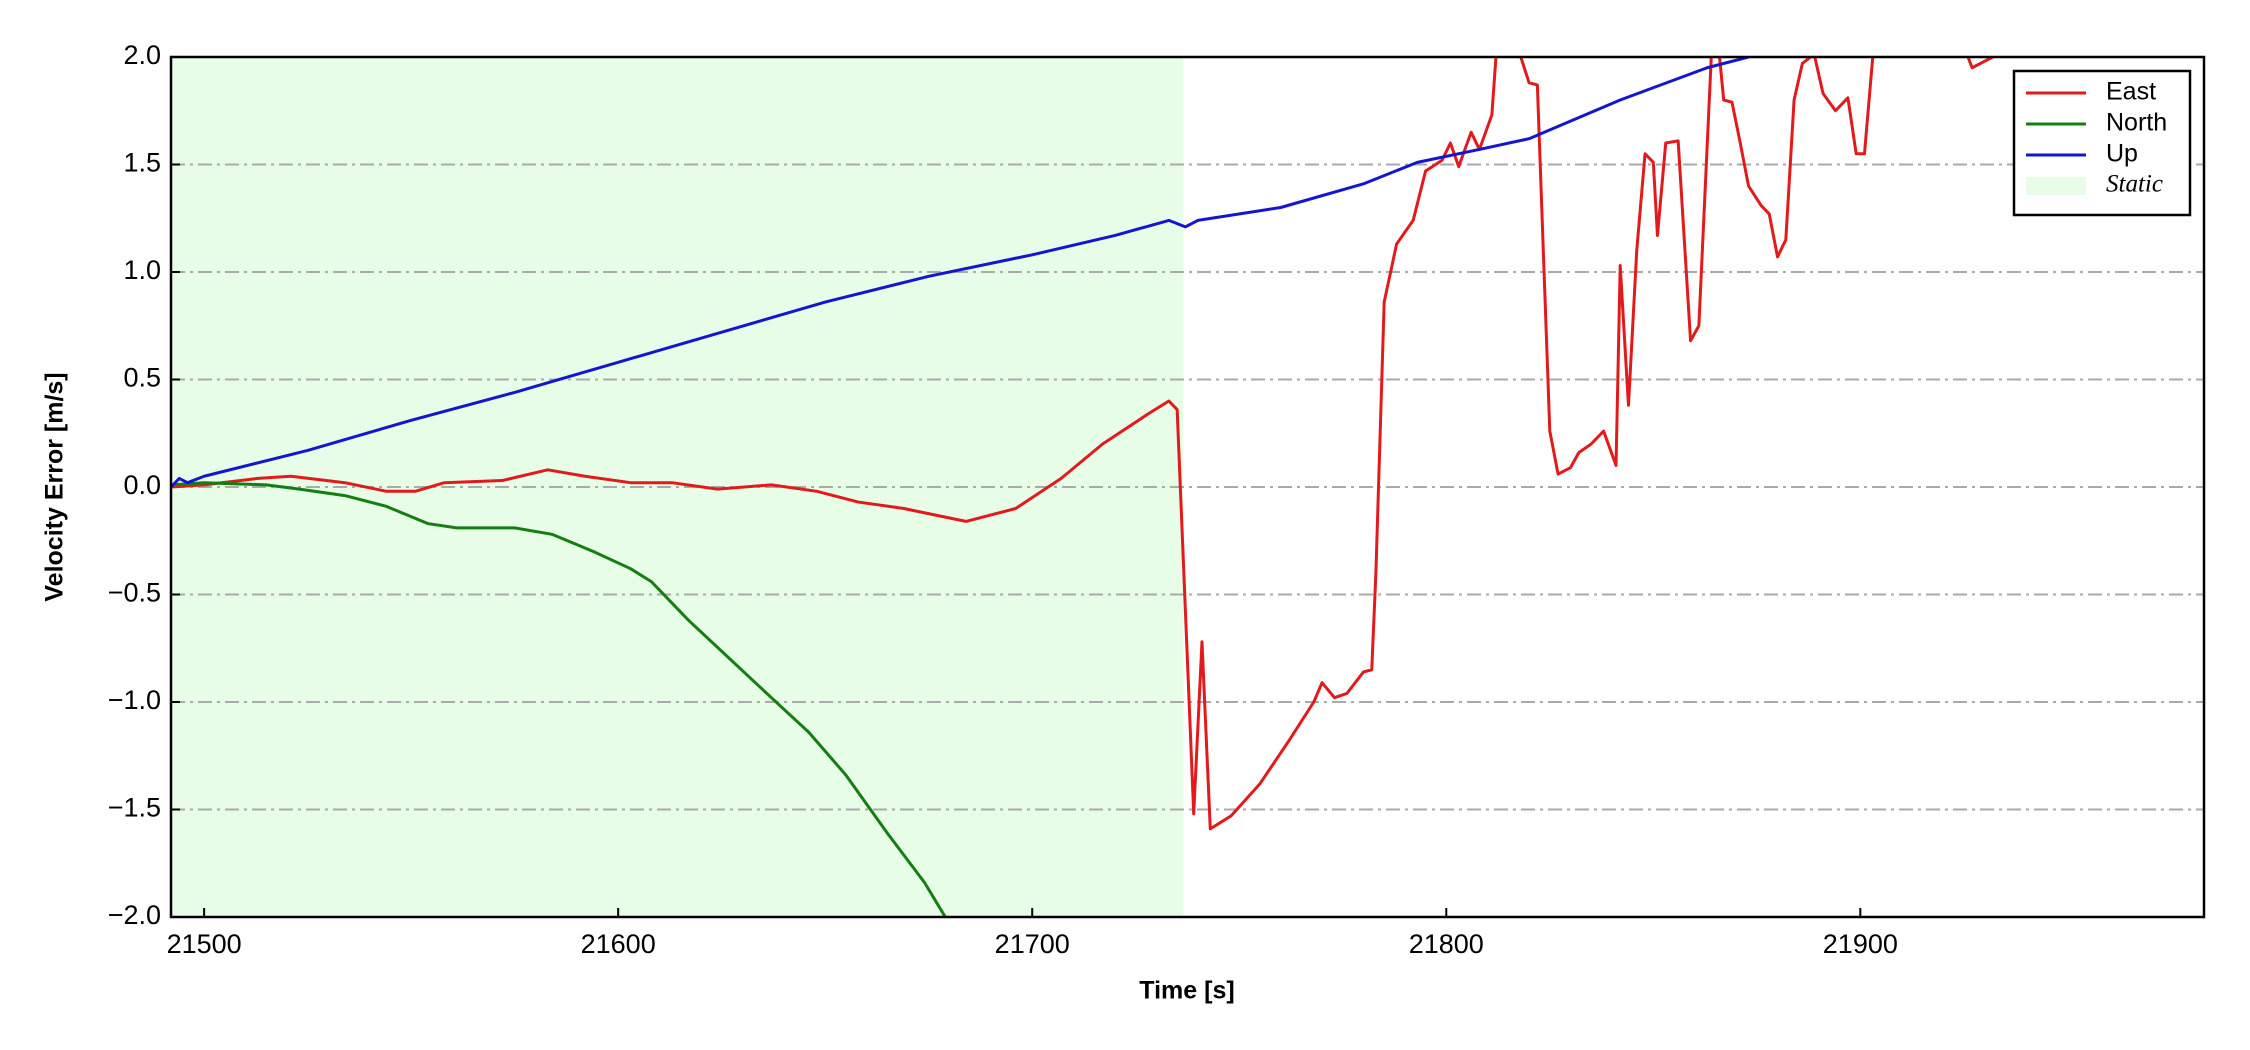 The height and width of the screenshot is (1050, 2250). What do you see at coordinates (1860, 944) in the screenshot?
I see `x-tick-label: 21900` at bounding box center [1860, 944].